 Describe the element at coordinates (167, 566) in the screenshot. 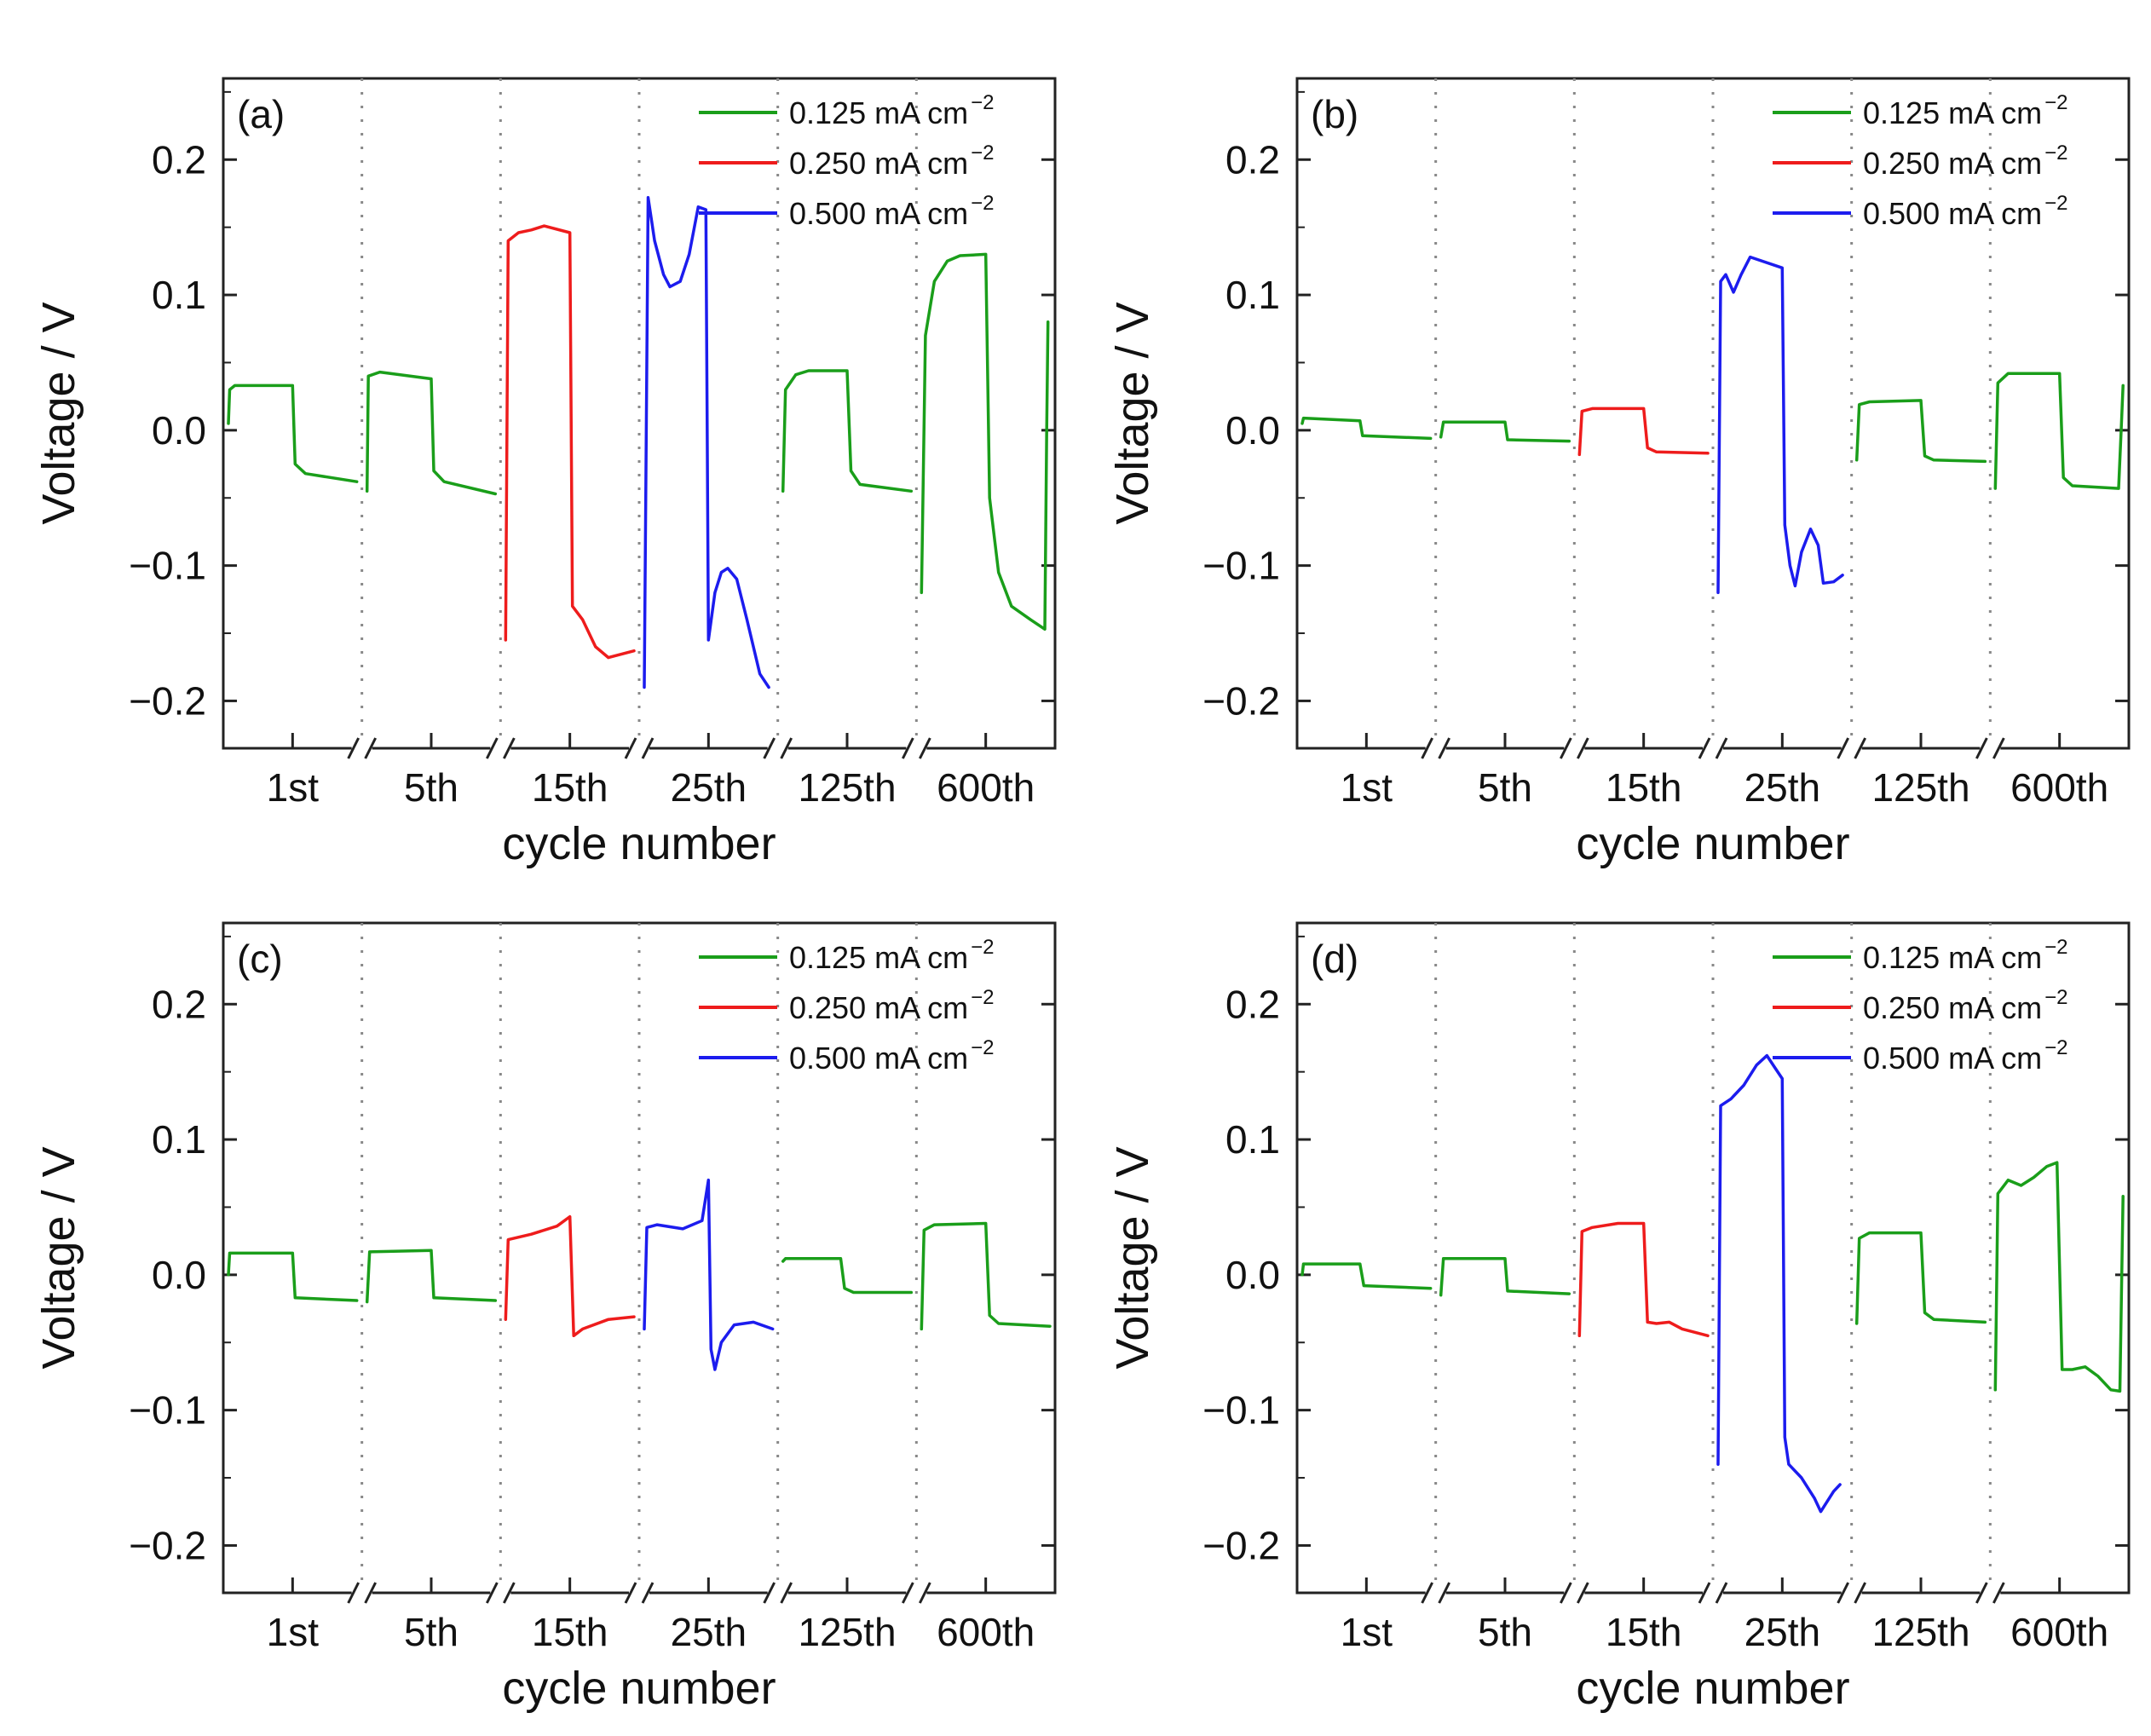

I see `y-tick-label: −0.1` at that location.